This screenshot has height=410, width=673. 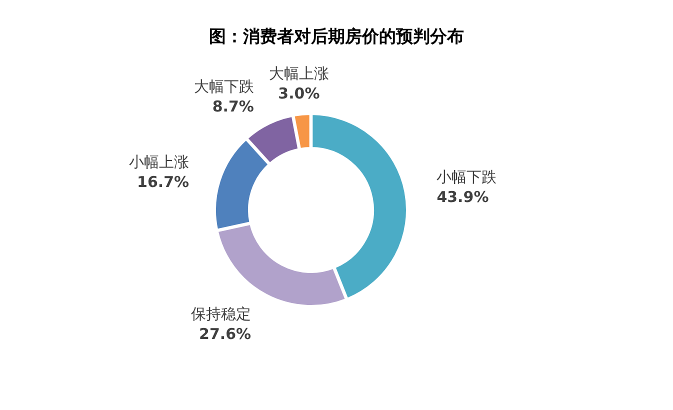 I want to click on slice-label: 小幅下跌, so click(x=466, y=177).